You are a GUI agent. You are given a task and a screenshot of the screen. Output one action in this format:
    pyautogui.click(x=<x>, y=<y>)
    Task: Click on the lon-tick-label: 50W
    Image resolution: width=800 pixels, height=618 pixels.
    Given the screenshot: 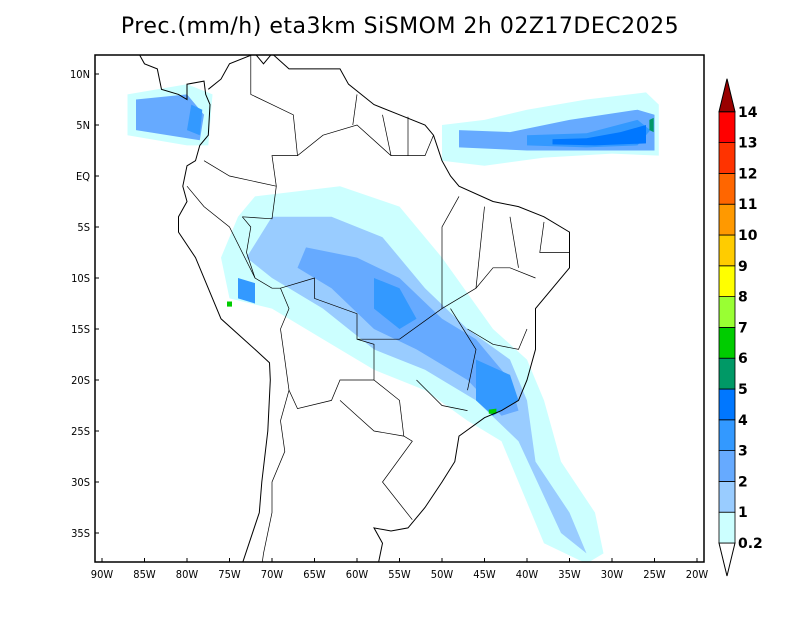 What is the action you would take?
    pyautogui.click(x=442, y=574)
    